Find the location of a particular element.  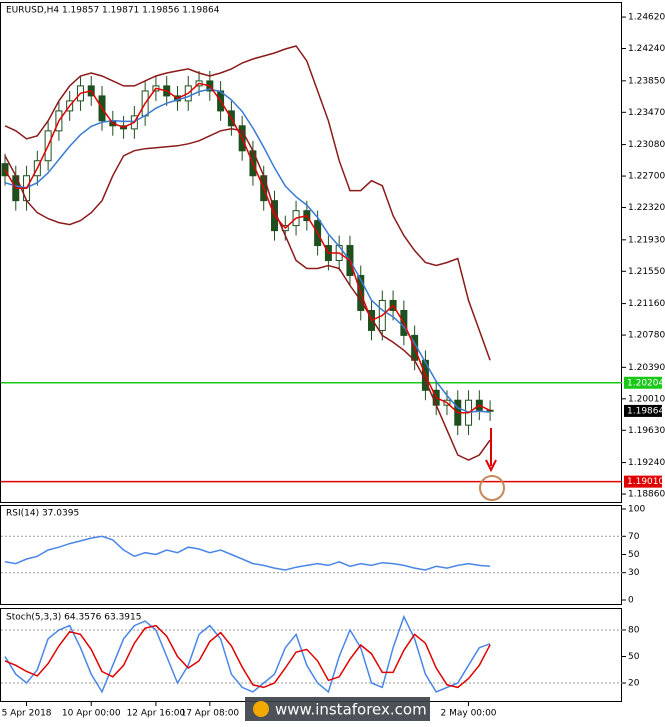

watermark-box is located at coordinates (337, 709).